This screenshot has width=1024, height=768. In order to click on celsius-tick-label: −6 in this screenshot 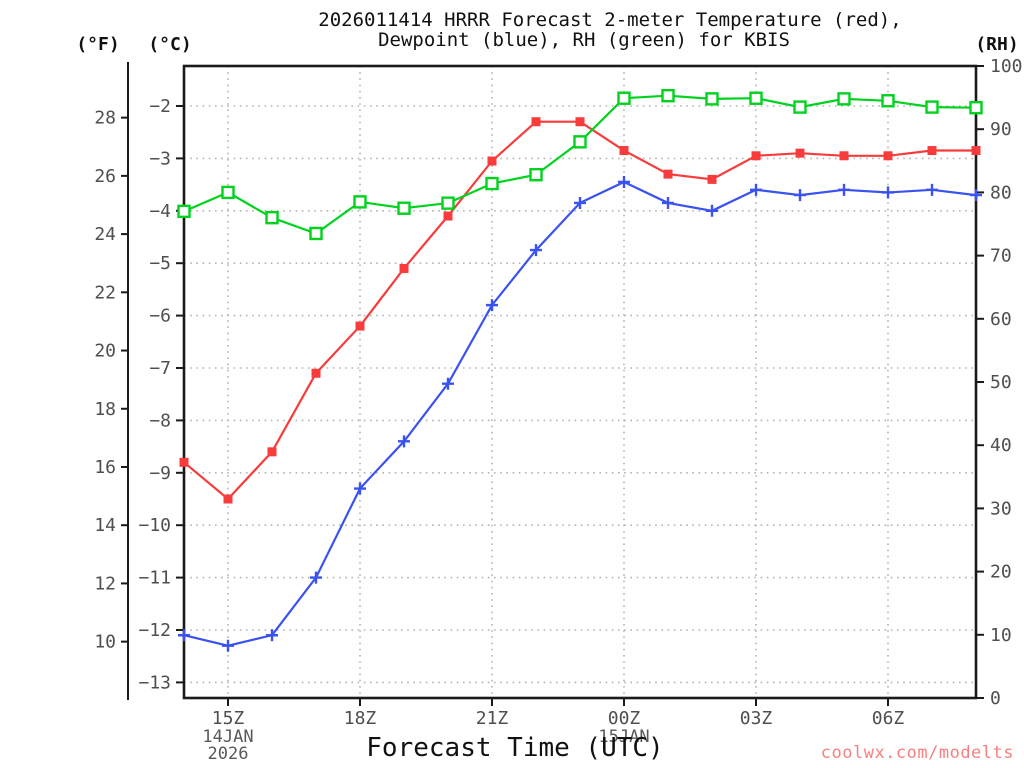, I will do `click(160, 316)`.